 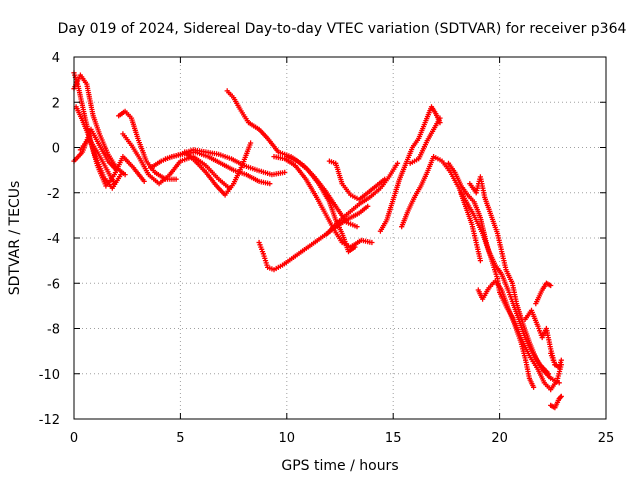 I want to click on y-tick-labels: -12 -10 -8 -6 -4 -2 0 2 4, so click(x=49, y=239).